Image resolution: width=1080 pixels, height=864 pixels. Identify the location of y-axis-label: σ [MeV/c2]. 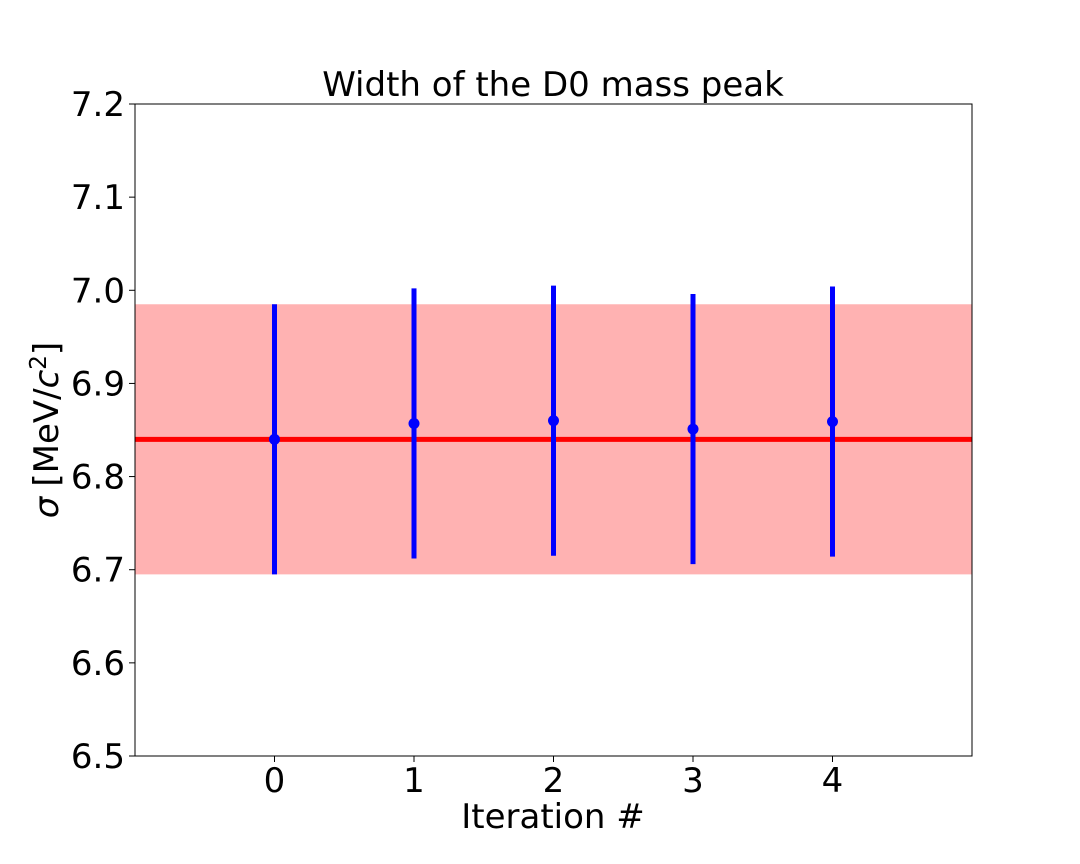
(46, 430).